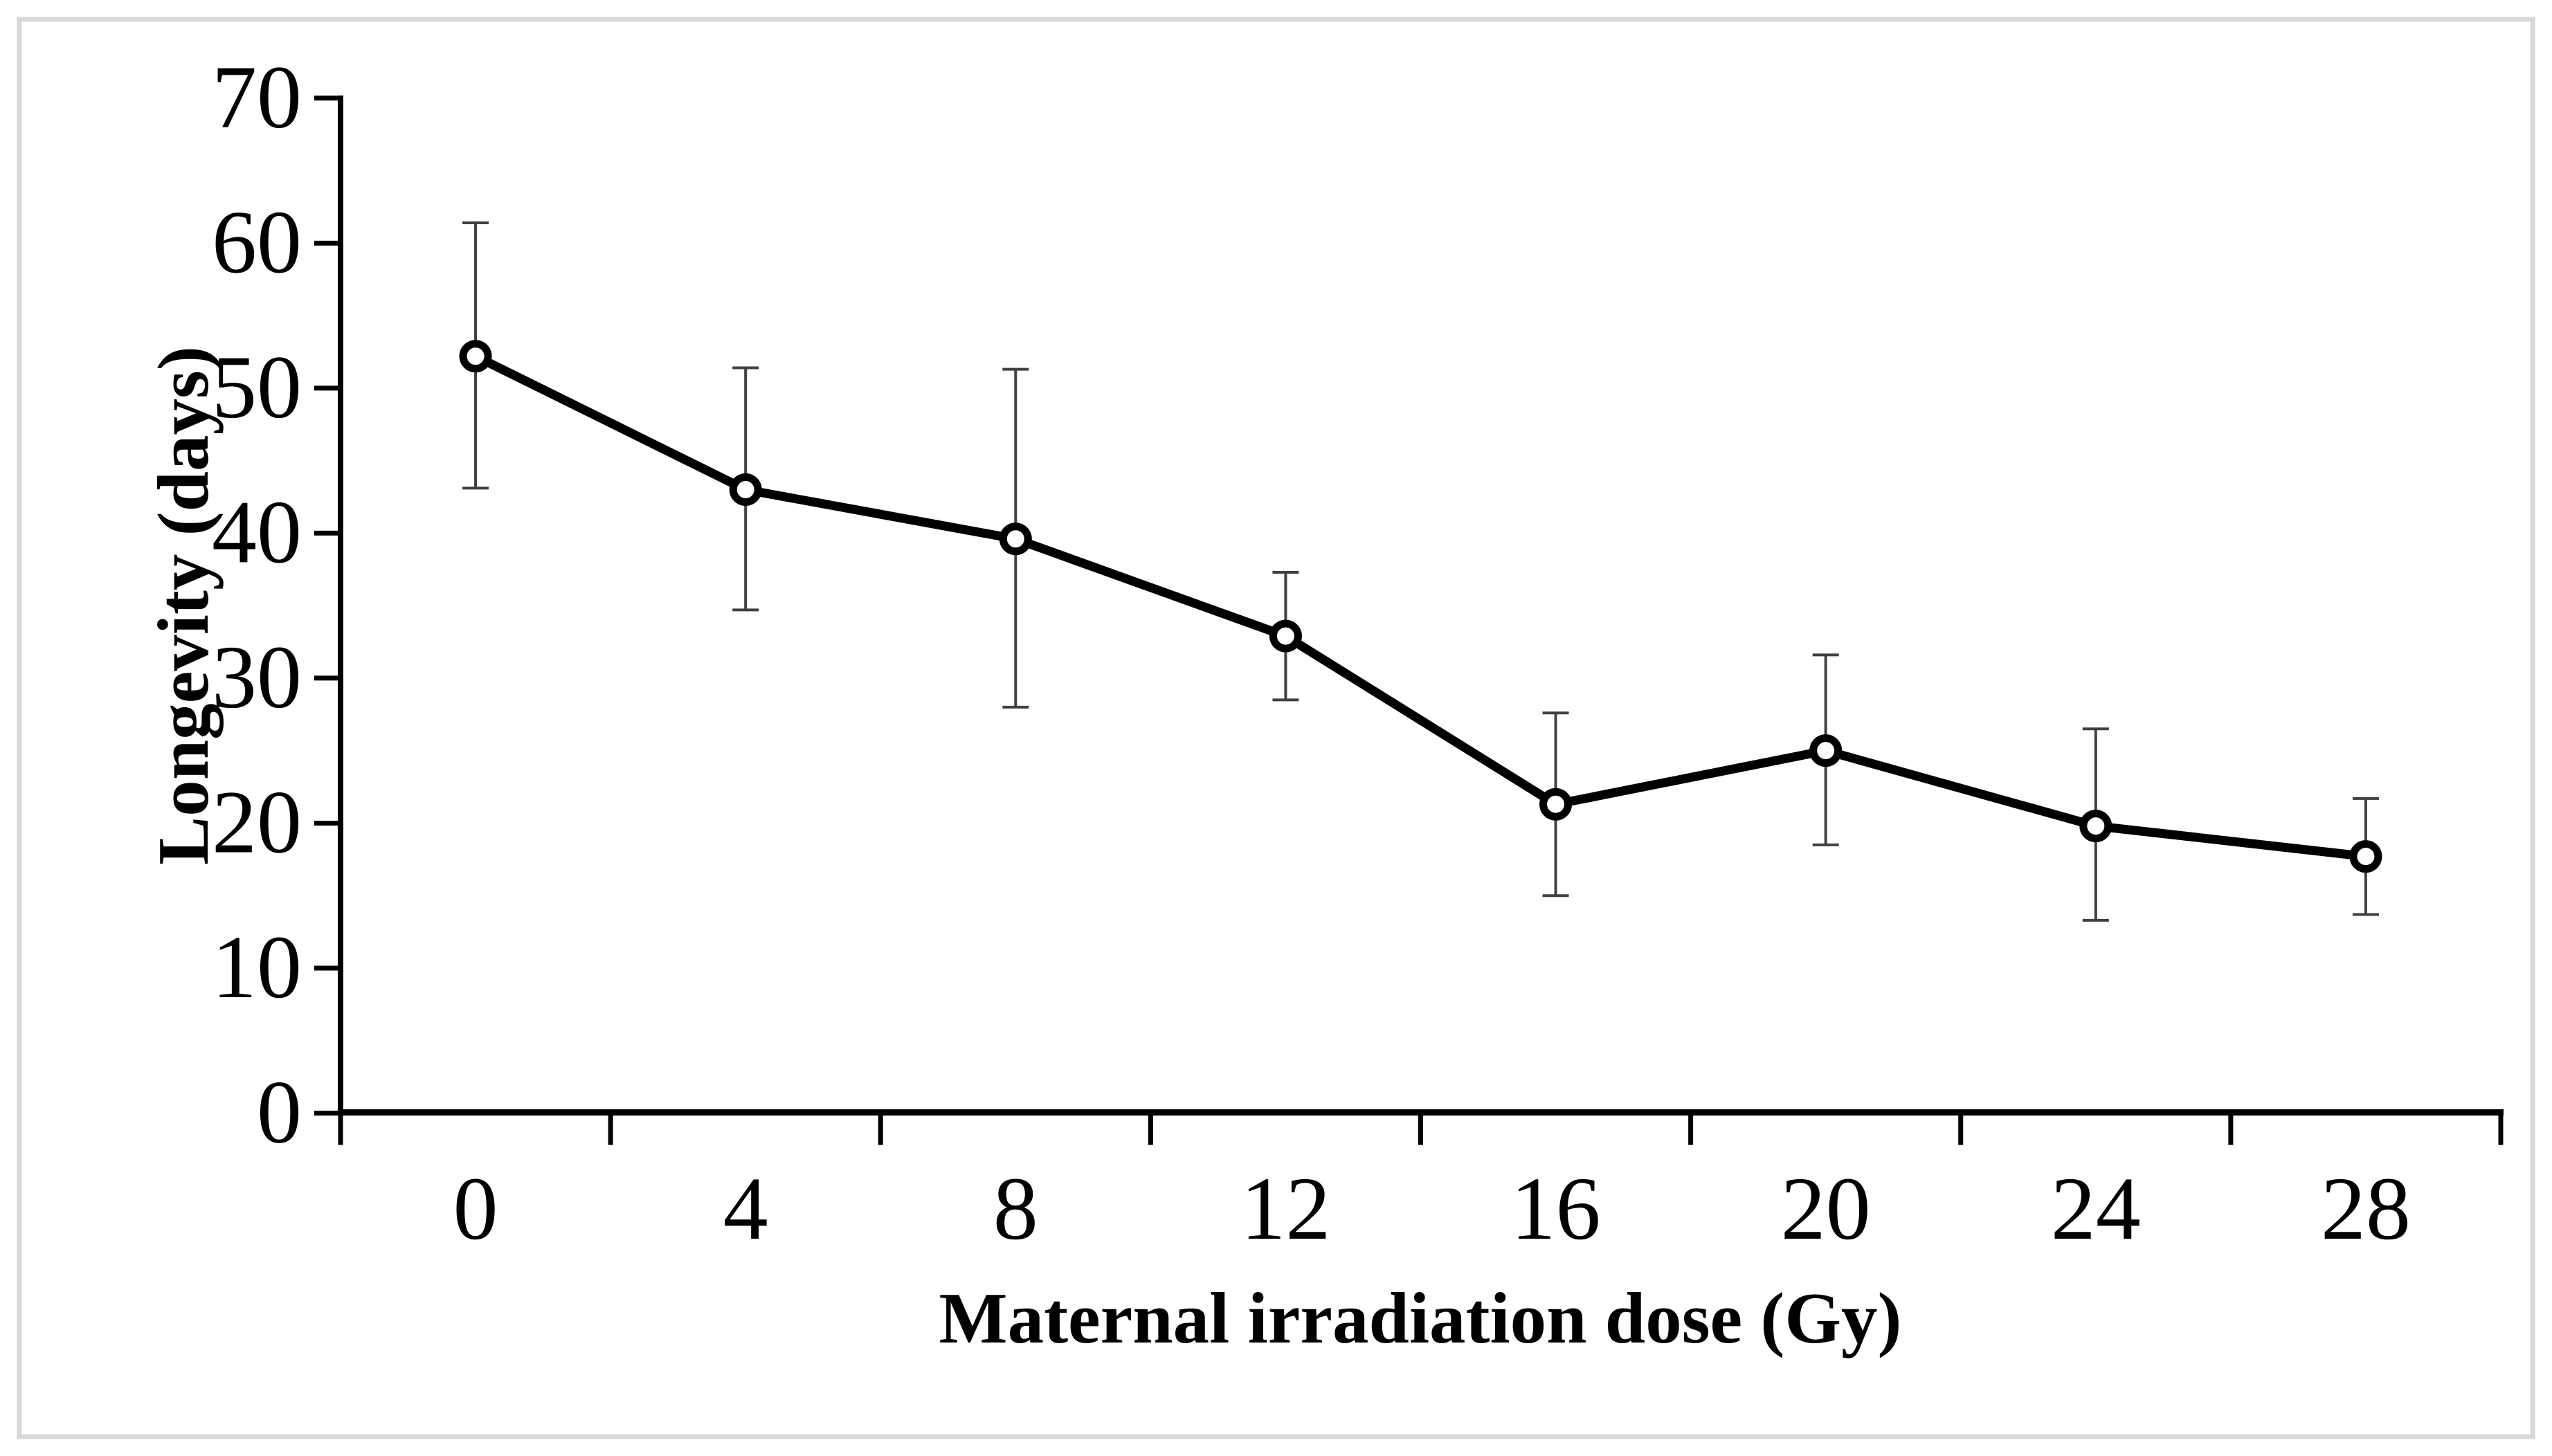 This screenshot has width=2552, height=1456. What do you see at coordinates (1285, 1209) in the screenshot?
I see `x-tick-label: 12` at bounding box center [1285, 1209].